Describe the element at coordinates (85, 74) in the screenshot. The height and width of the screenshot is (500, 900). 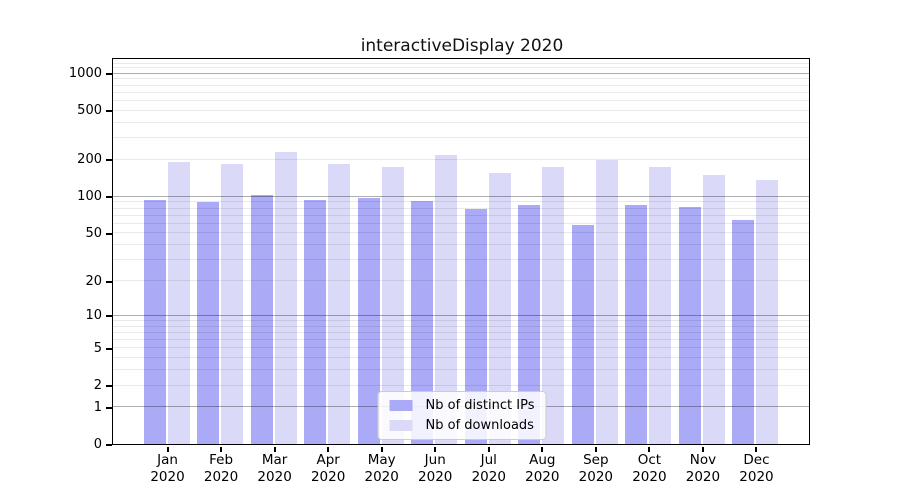
I see `y-tick-label-1000: 1000` at that location.